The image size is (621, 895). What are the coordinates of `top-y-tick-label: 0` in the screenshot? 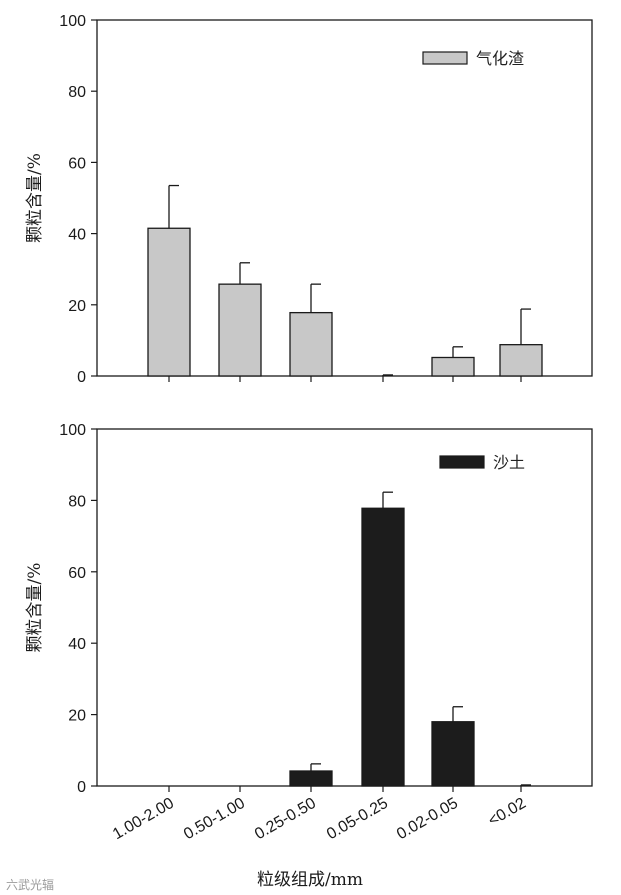 It's located at (81, 377).